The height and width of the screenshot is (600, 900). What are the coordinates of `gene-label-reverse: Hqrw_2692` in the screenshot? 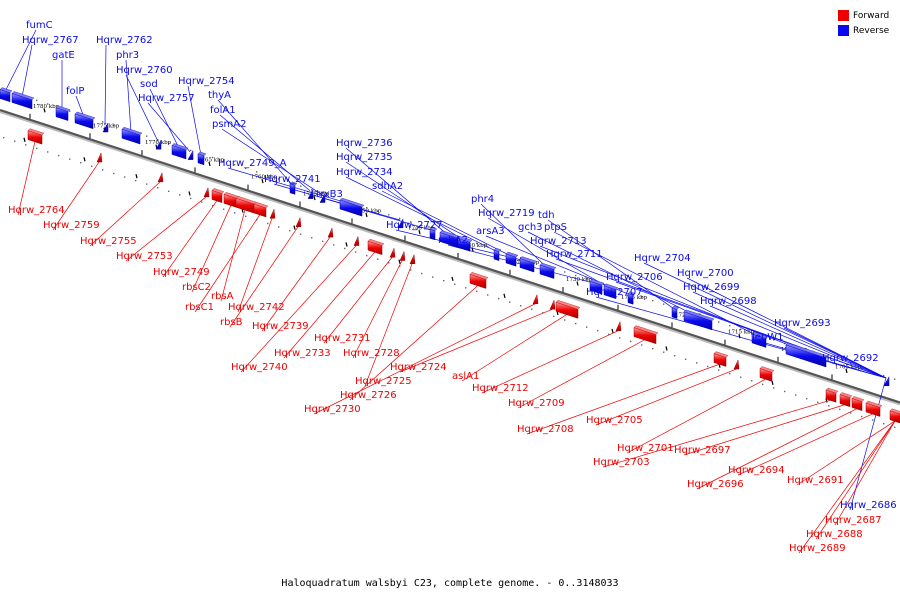 It's located at (850, 358).